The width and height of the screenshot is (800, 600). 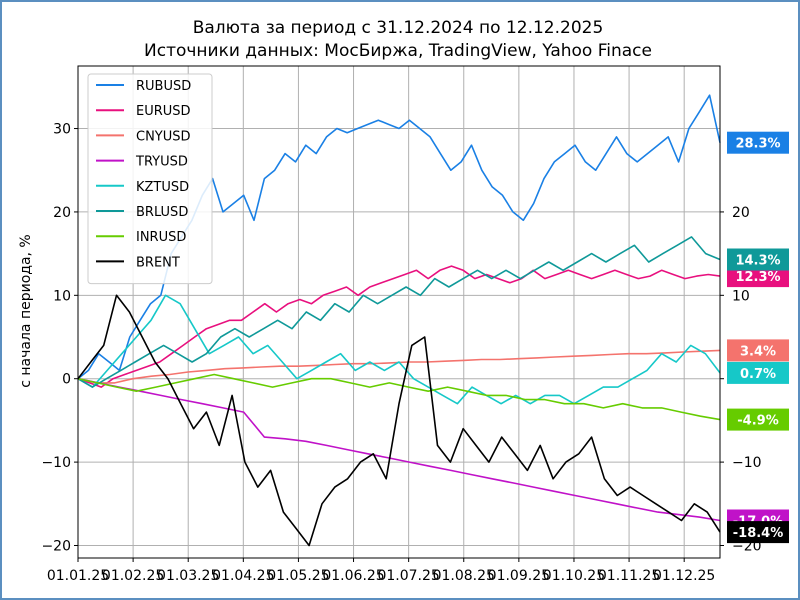 What do you see at coordinates (62, 213) in the screenshot?
I see `y-tick-label: 20` at bounding box center [62, 213].